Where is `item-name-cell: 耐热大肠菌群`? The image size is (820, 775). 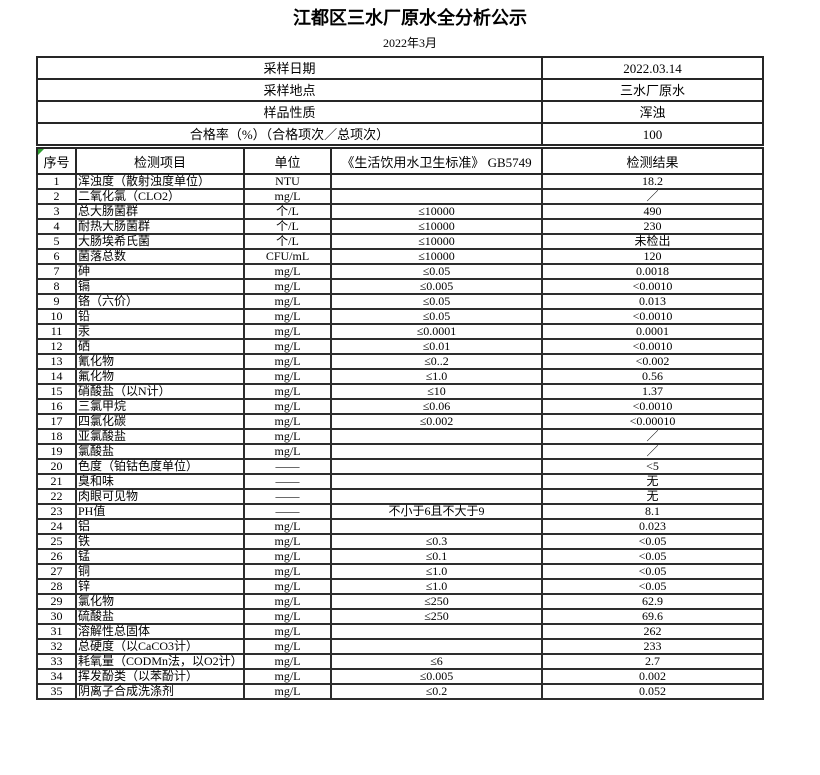 item-name-cell: 耐热大肠菌群 is located at coordinates (160, 226).